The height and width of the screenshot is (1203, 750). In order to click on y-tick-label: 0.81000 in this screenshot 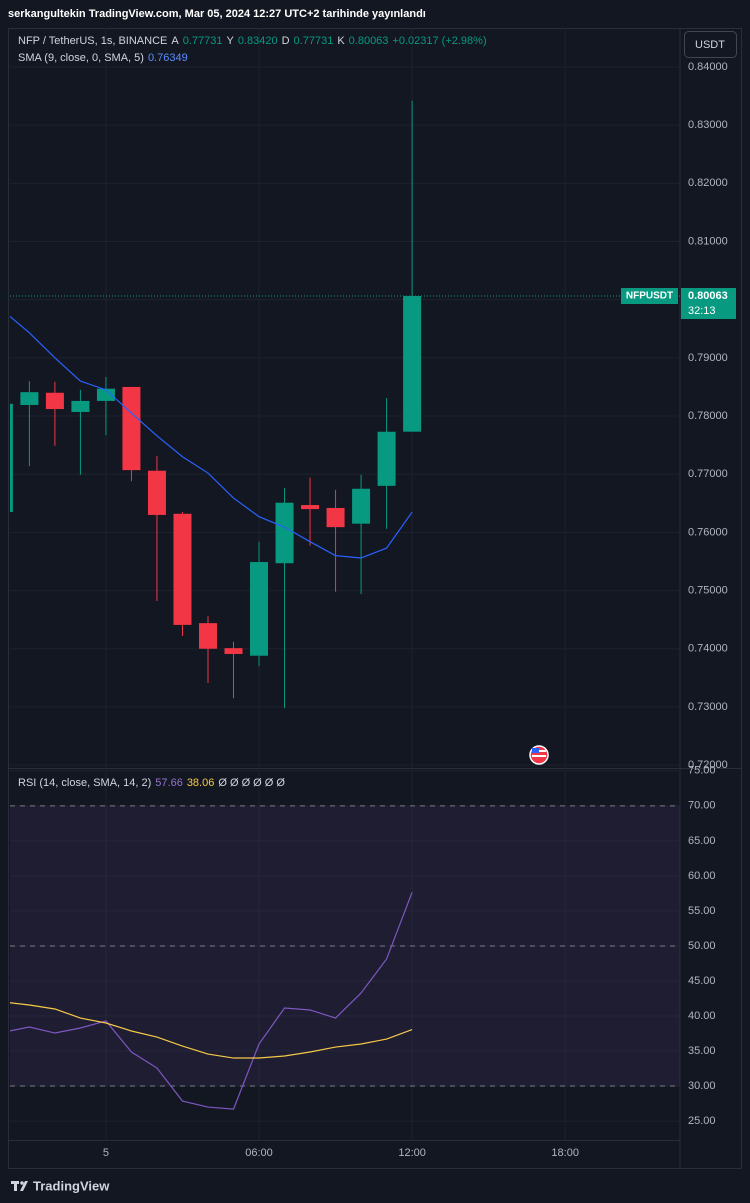, I will do `click(708, 241)`.